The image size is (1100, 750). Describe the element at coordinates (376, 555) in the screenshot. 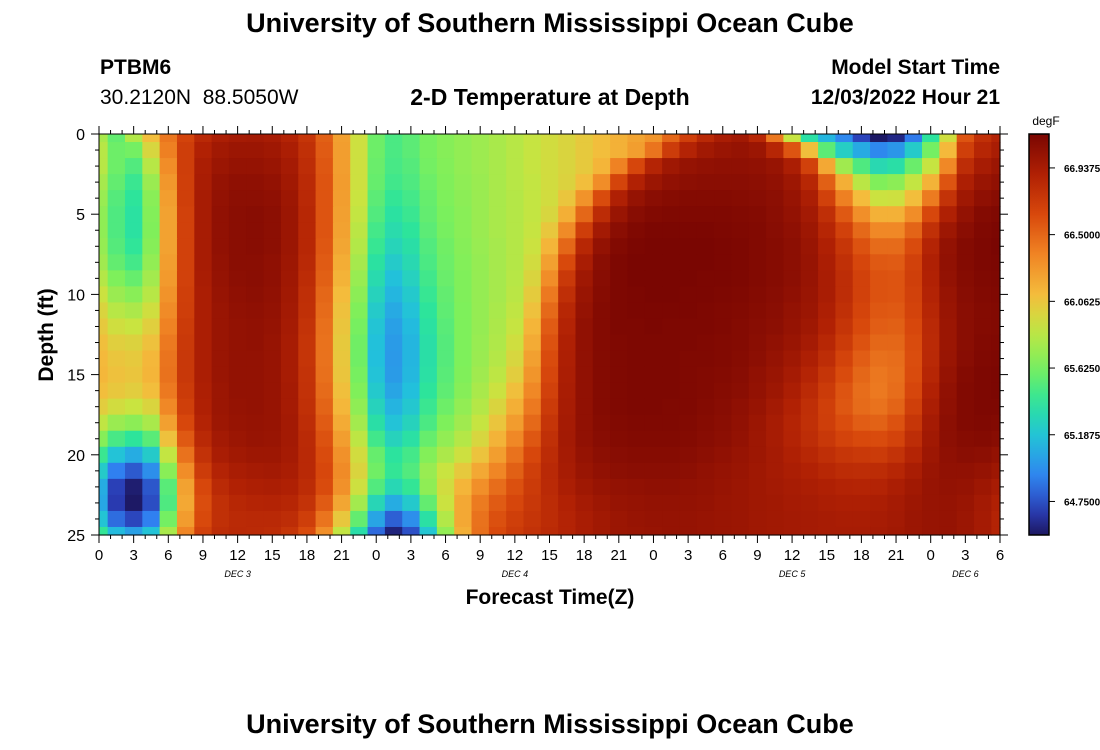

I see `x-tick-label: 0` at that location.